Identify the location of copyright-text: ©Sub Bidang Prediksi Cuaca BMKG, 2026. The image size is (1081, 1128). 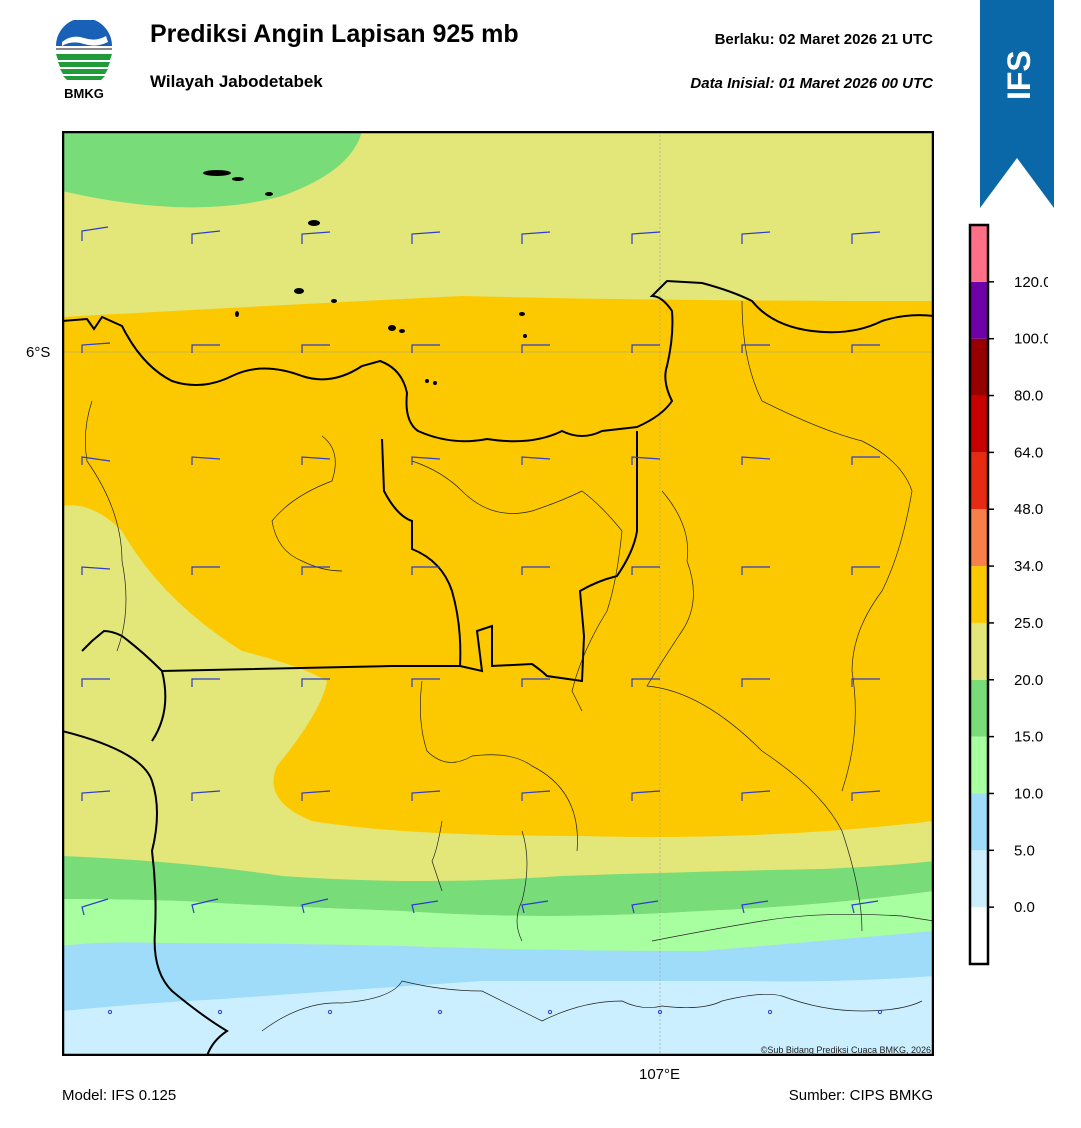
(845, 1050).